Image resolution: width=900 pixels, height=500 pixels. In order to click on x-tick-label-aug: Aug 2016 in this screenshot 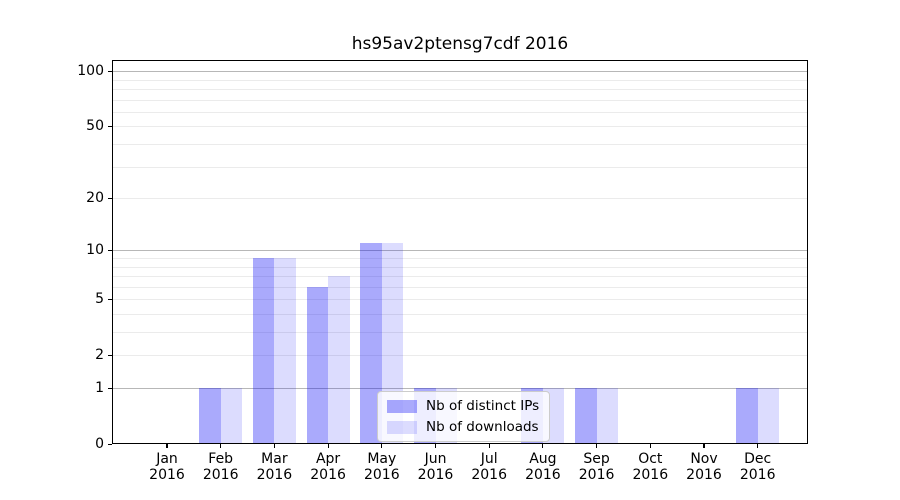, I will do `click(543, 467)`.